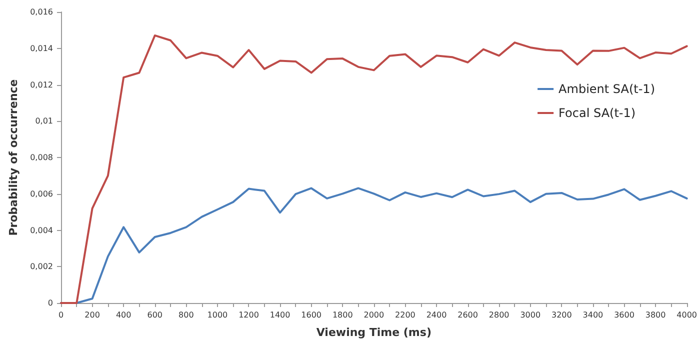 The width and height of the screenshot is (700, 343). What do you see at coordinates (41, 230) in the screenshot?
I see `y-tick-label: 0,004` at bounding box center [41, 230].